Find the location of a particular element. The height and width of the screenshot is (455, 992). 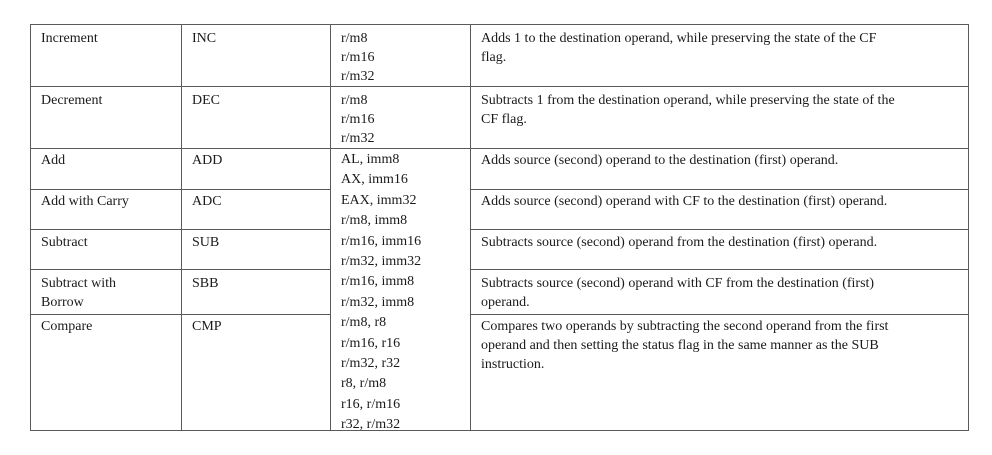

operand: r/m16, imm16 is located at coordinates (381, 241).